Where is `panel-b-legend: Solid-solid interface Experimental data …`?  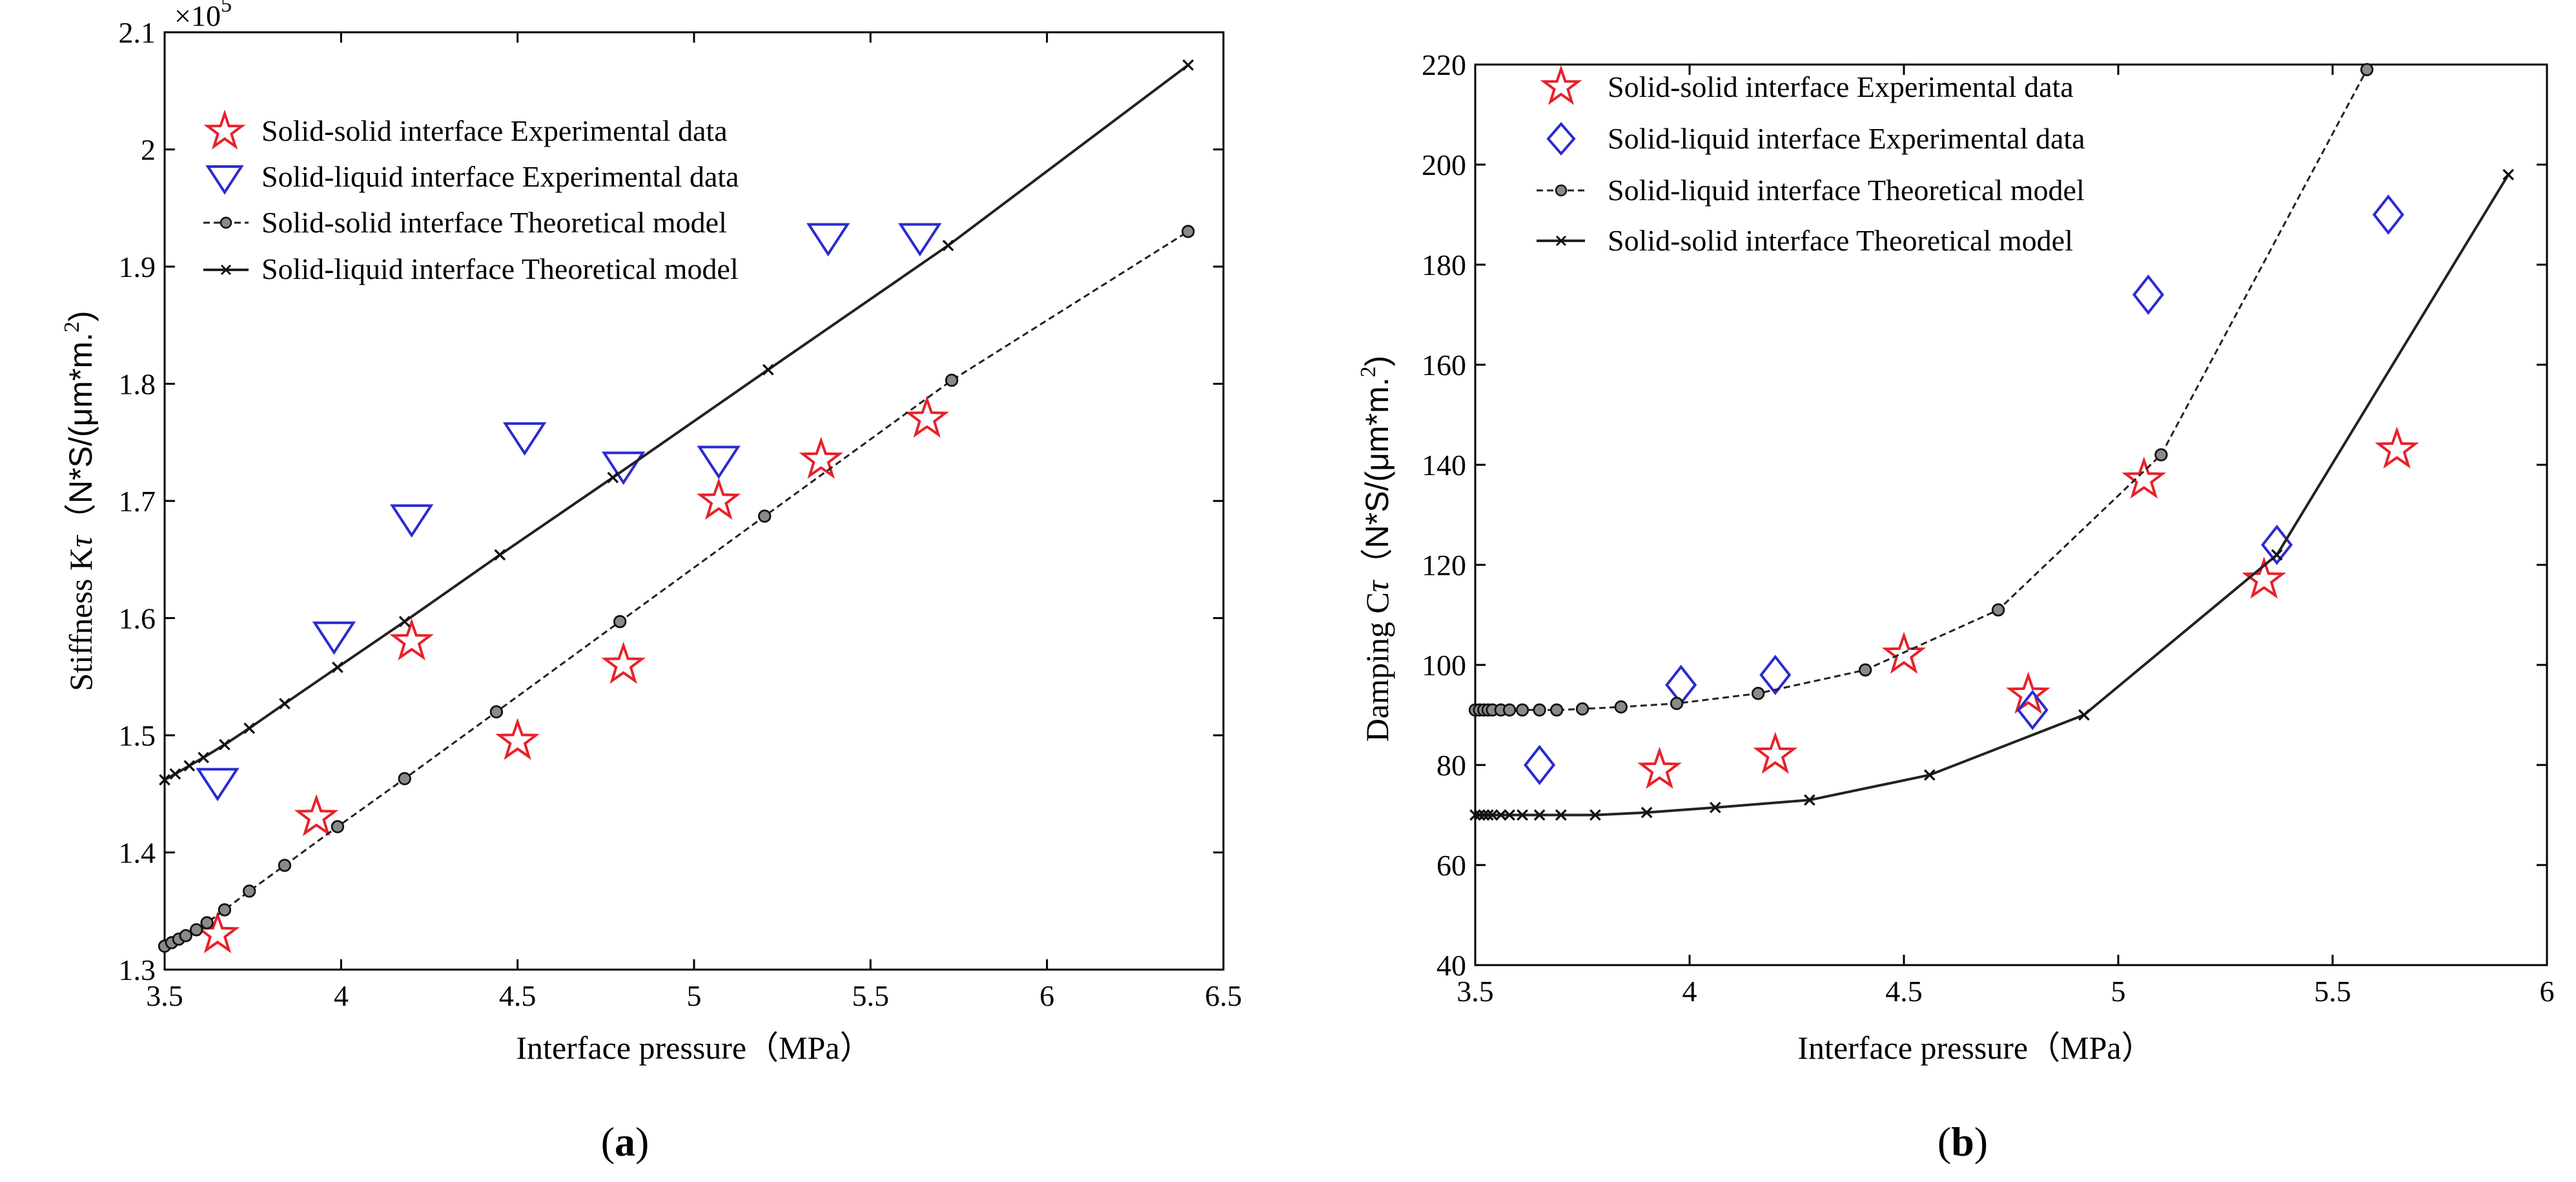
panel-b-legend: Solid-solid interface Experimental data … is located at coordinates (1811, 161).